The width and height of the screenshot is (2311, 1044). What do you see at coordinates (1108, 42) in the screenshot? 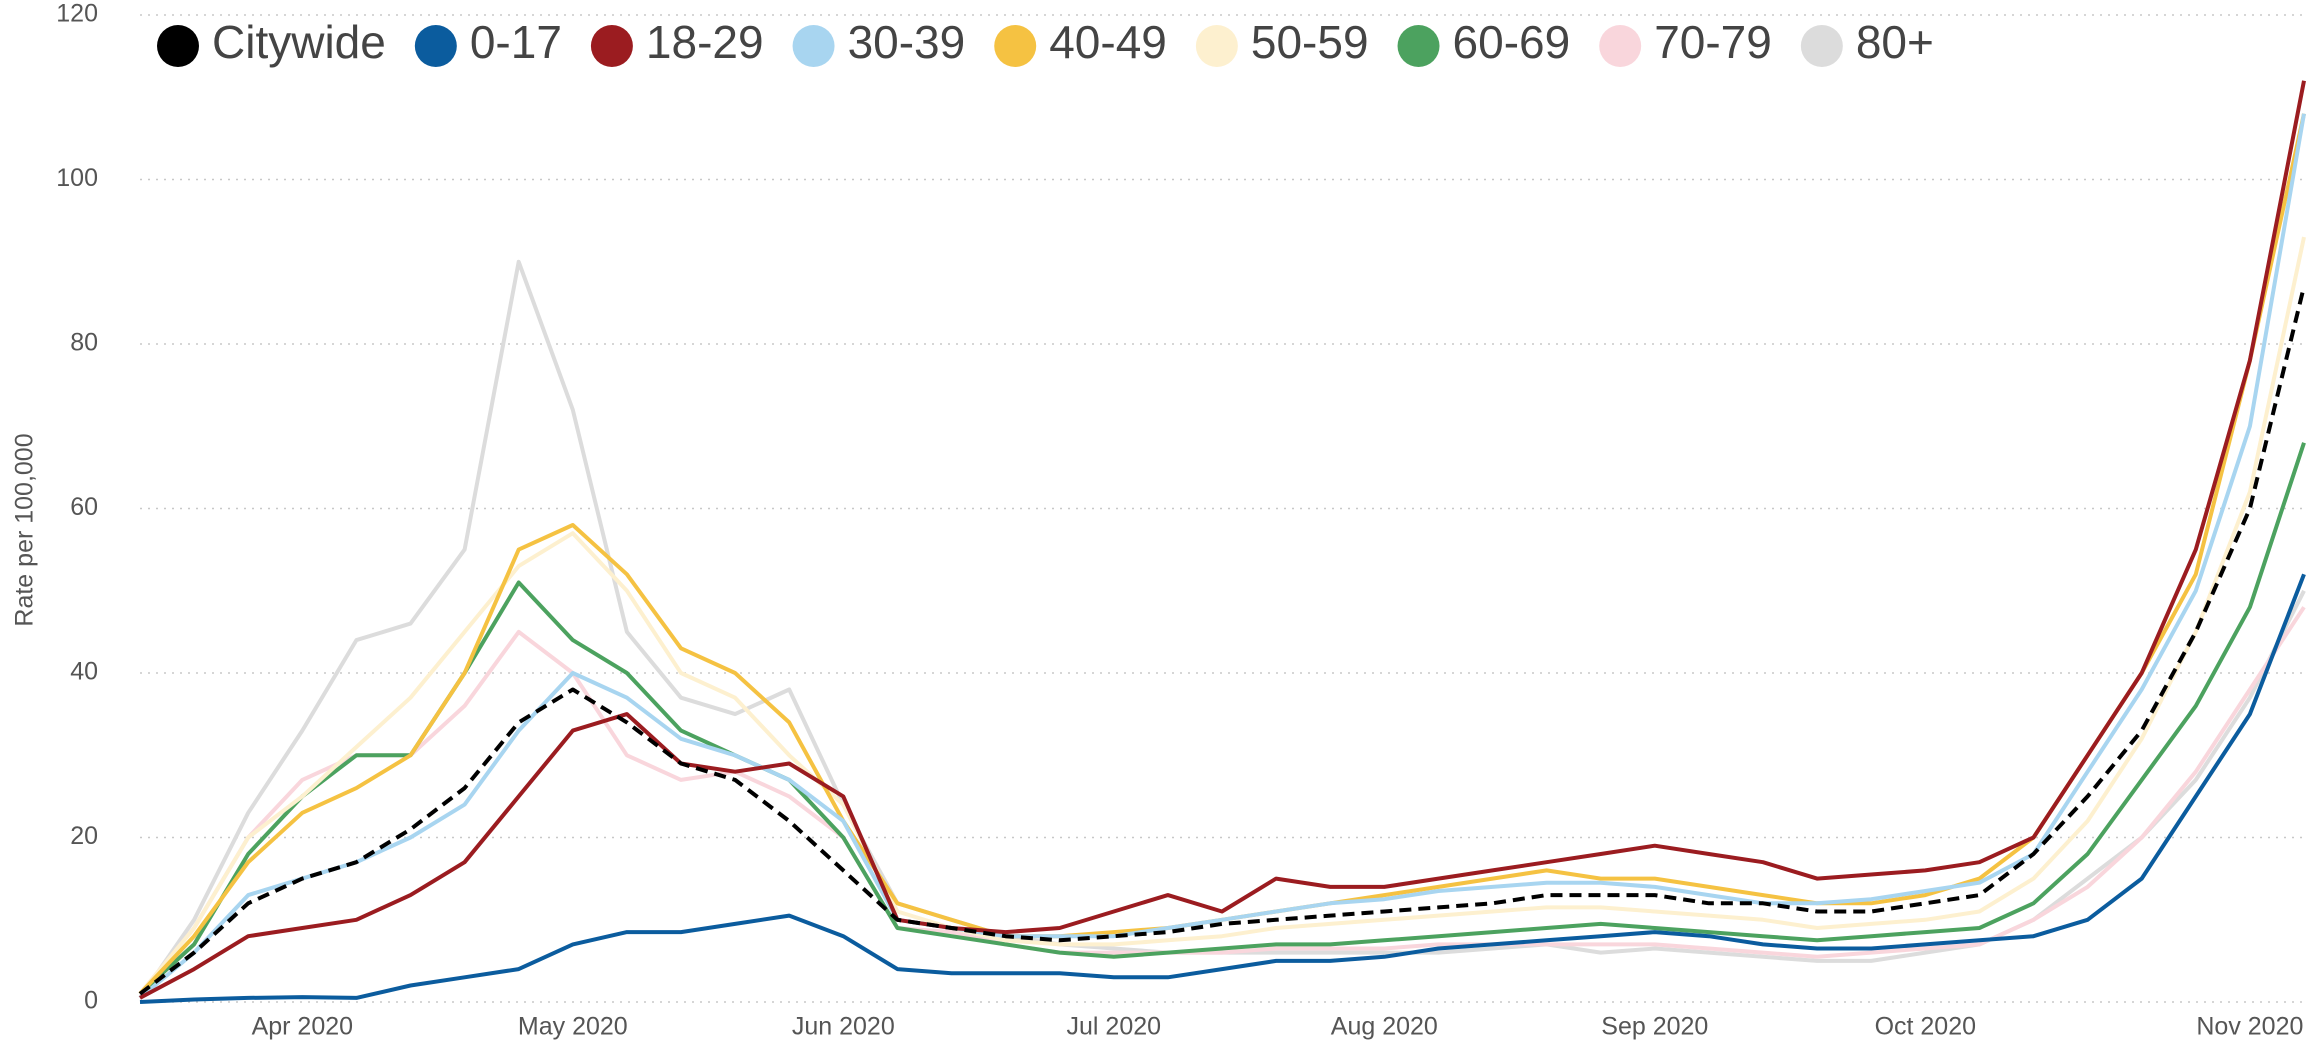
I see `legend-label: 40-49` at bounding box center [1108, 42].